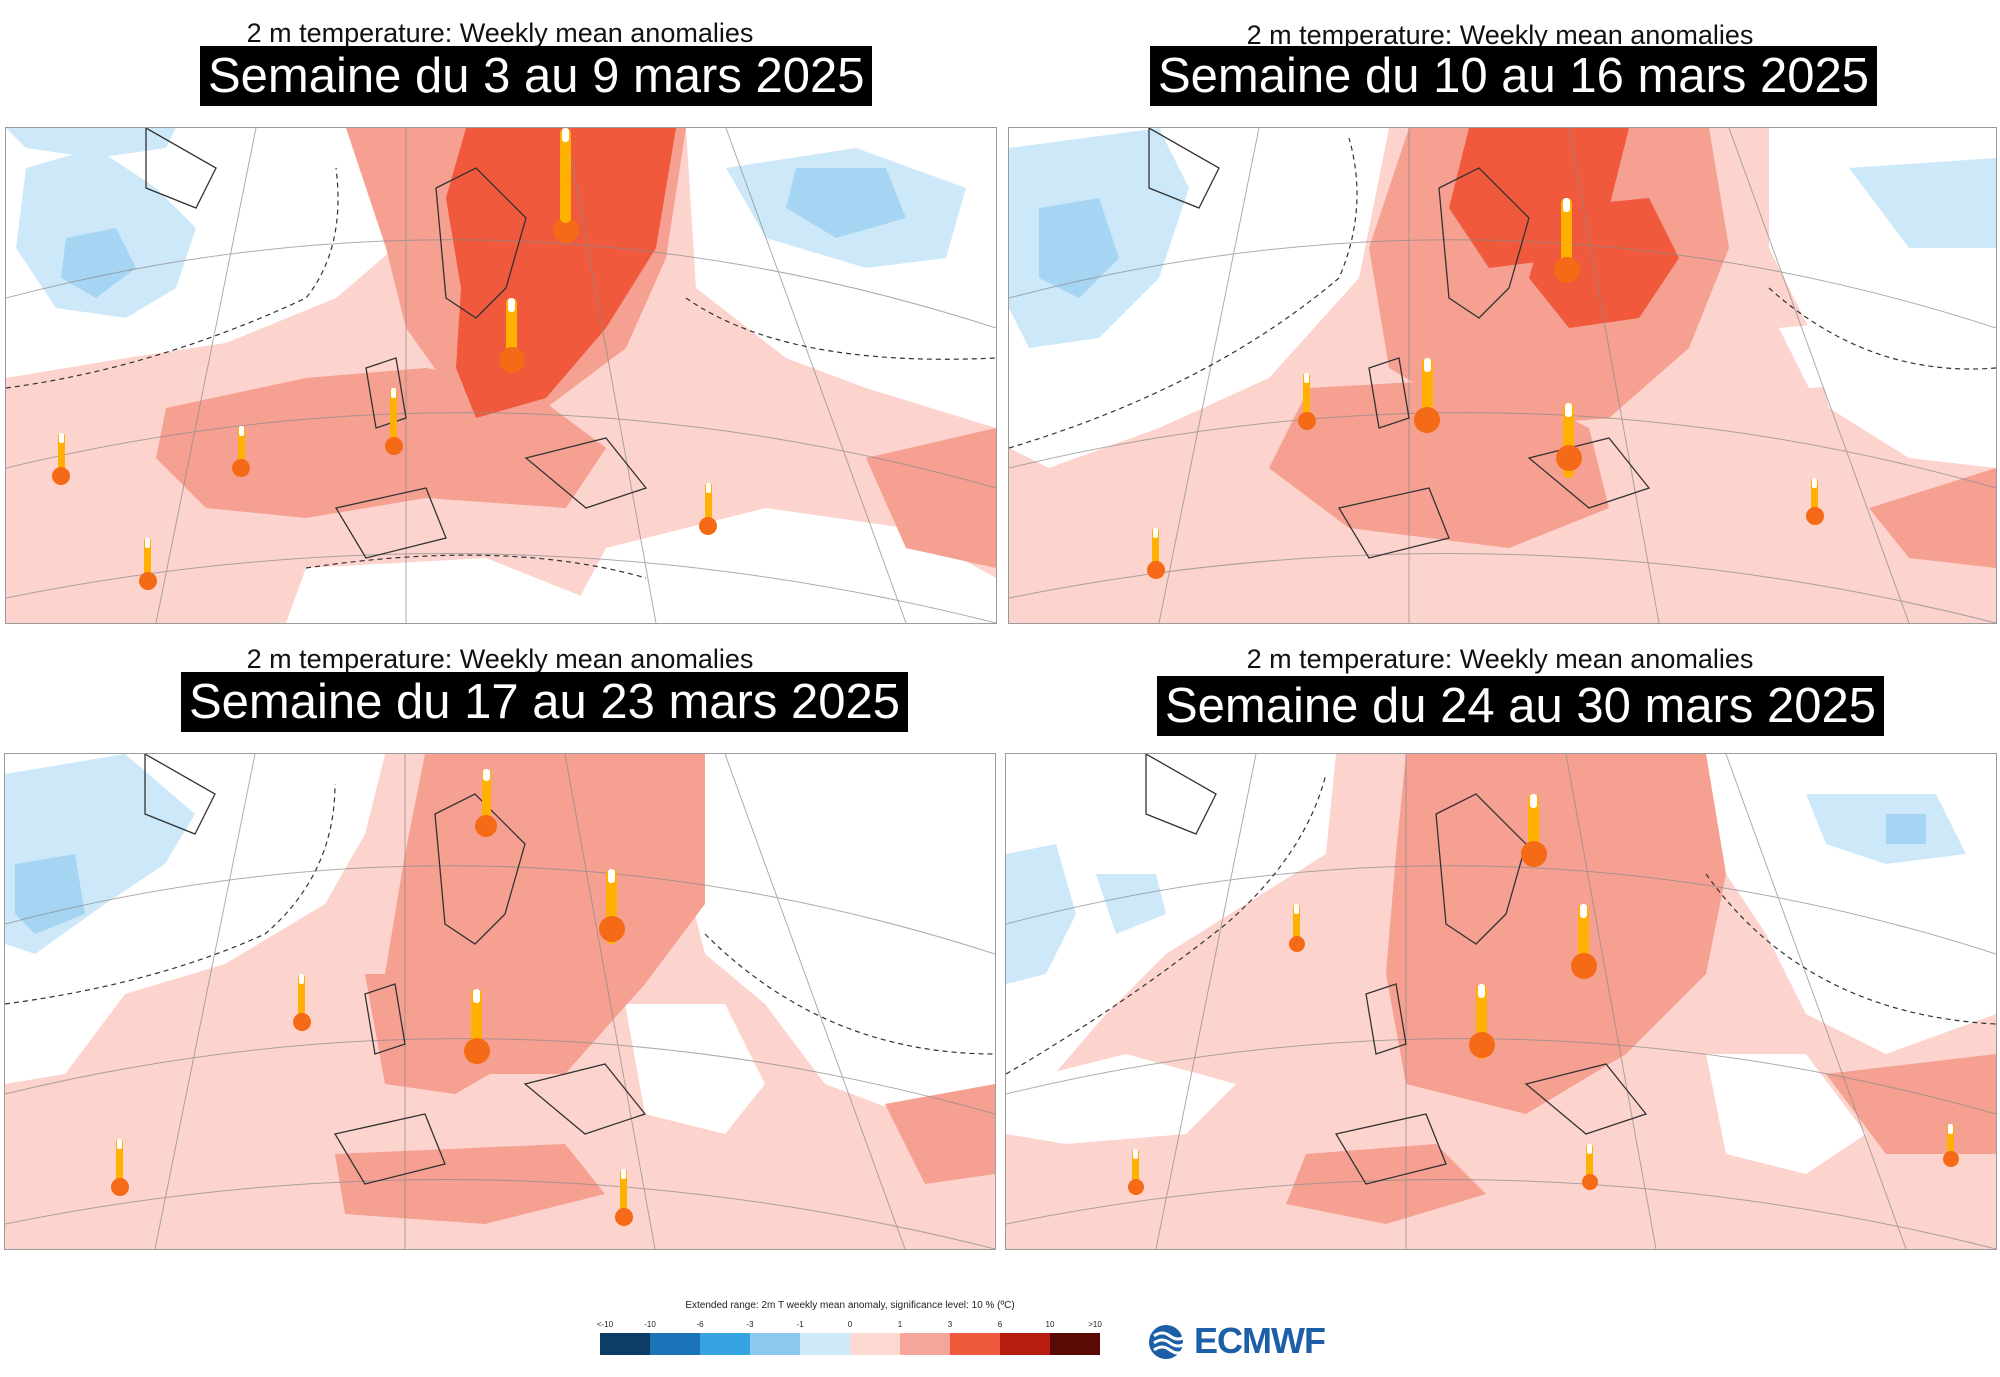 Image resolution: width=2000 pixels, height=1377 pixels. I want to click on week-title: Semaine du 3 au 9 mars 2025, so click(536, 76).